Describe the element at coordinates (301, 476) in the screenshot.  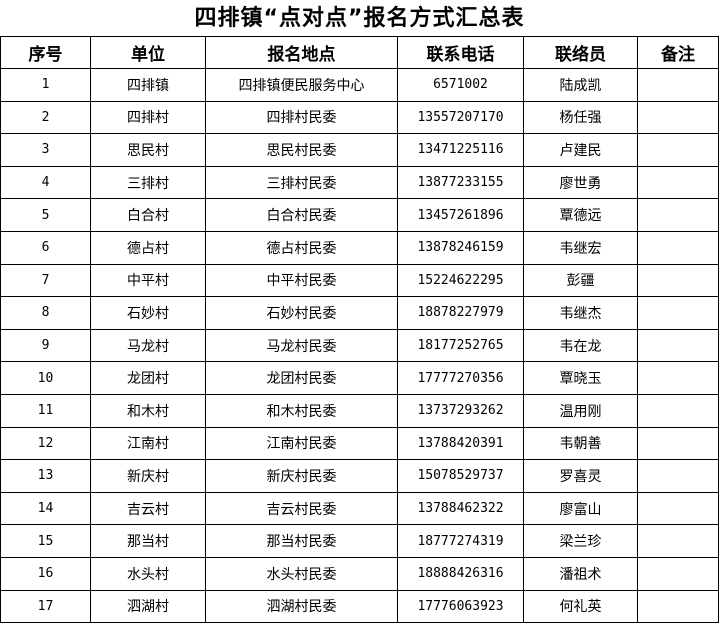
I see `cell-location: 新庆村民委` at that location.